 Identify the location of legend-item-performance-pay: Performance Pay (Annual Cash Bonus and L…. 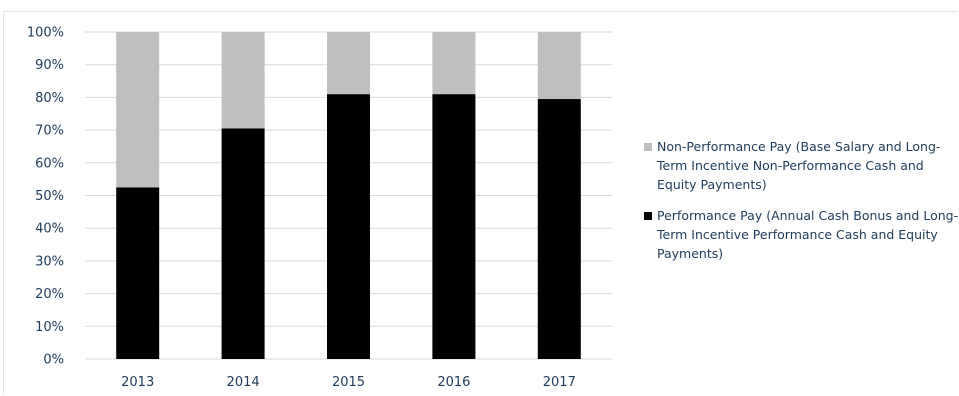
(801, 234).